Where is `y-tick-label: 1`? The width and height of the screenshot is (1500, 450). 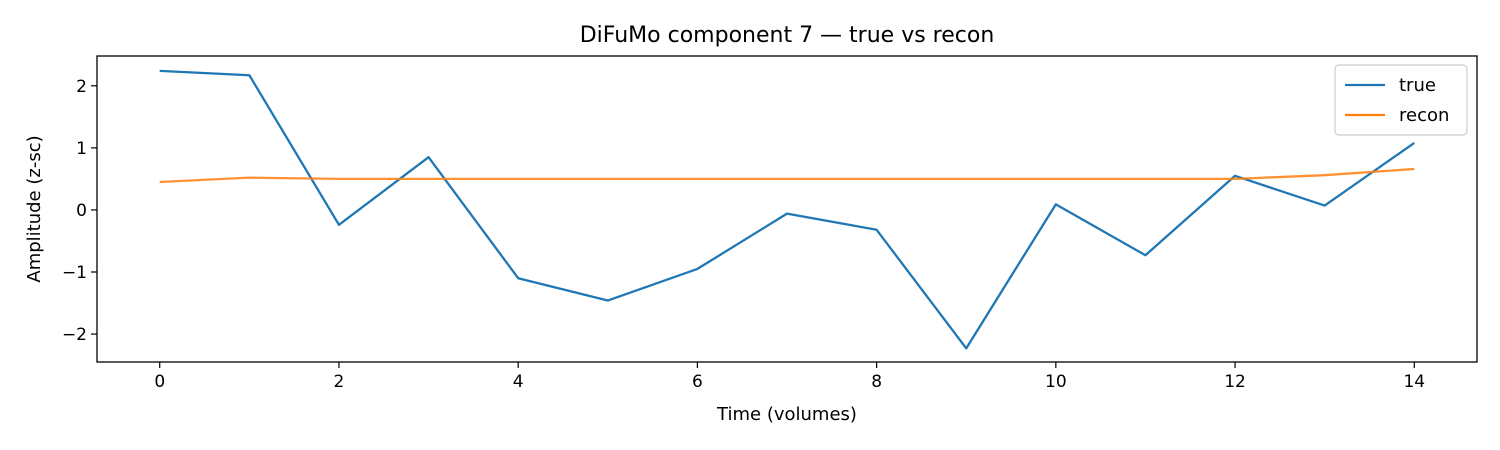 y-tick-label: 1 is located at coordinates (81, 149).